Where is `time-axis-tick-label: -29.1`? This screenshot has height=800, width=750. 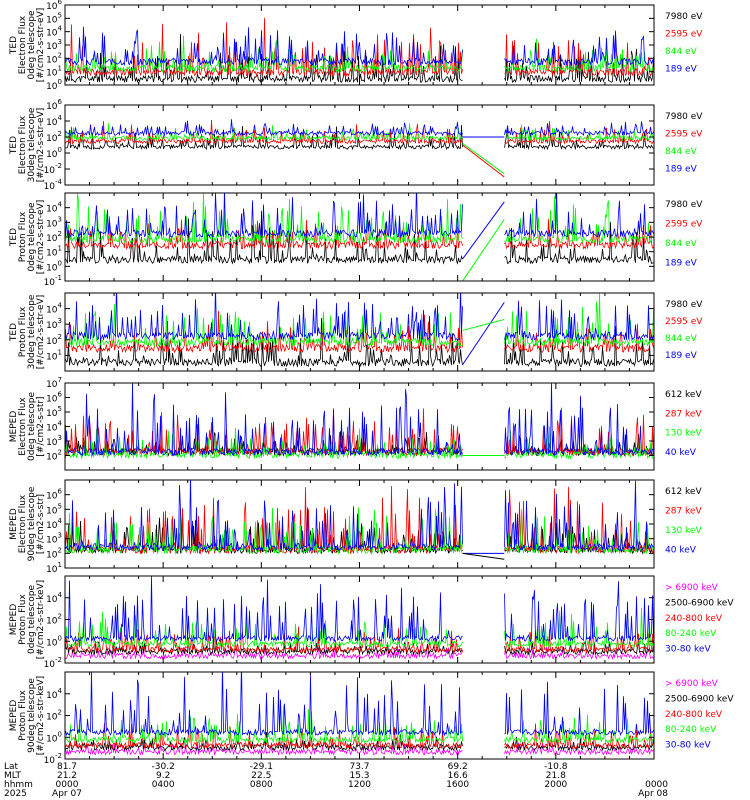 time-axis-tick-label: -29.1 is located at coordinates (261, 767).